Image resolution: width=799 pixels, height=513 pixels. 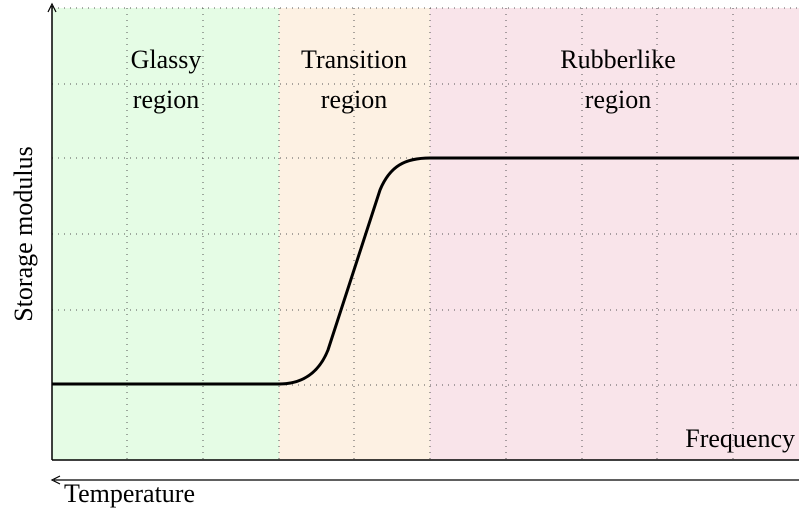 What do you see at coordinates (55, 480) in the screenshot?
I see `temperature-arrow` at bounding box center [55, 480].